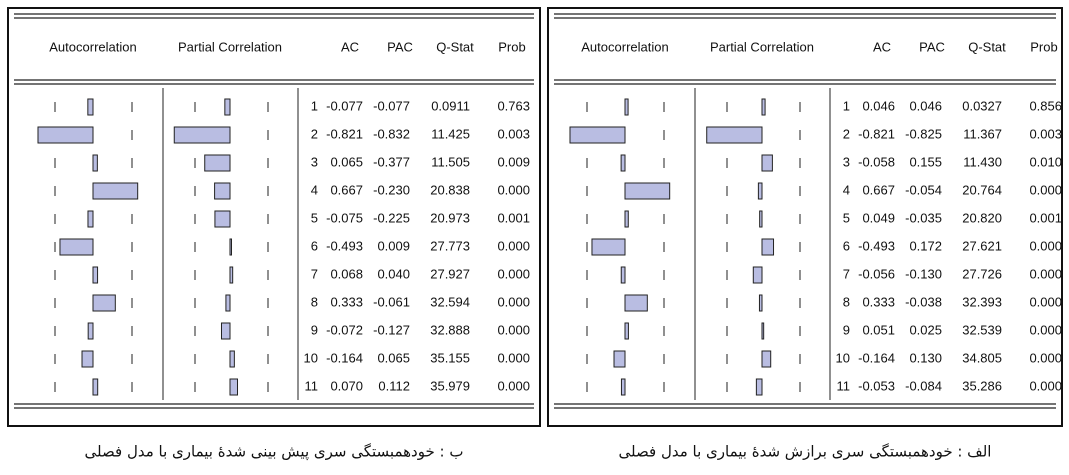 This screenshot has height=475, width=1069. What do you see at coordinates (925, 105) in the screenshot?
I see `table-cell: 0.046` at bounding box center [925, 105].